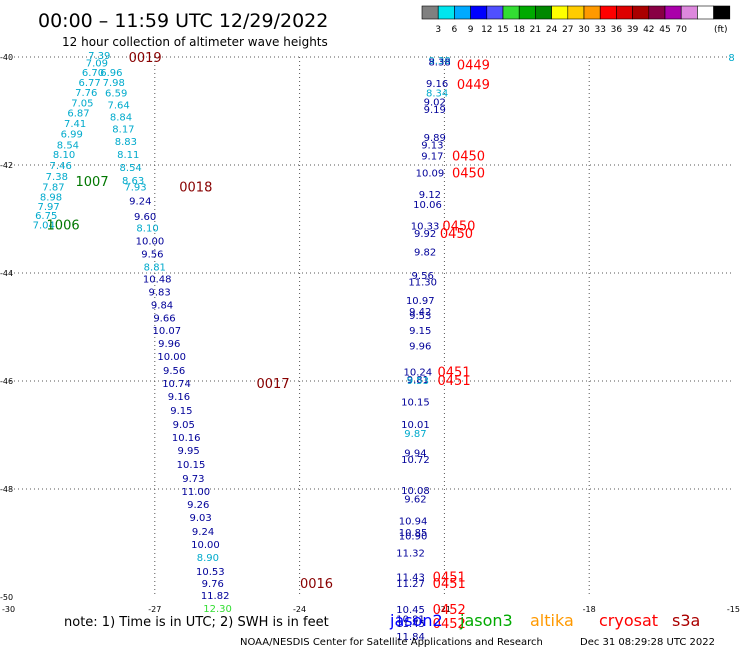  What do you see at coordinates (61, 166) in the screenshot?
I see `wave-height-point: 7.46` at bounding box center [61, 166].